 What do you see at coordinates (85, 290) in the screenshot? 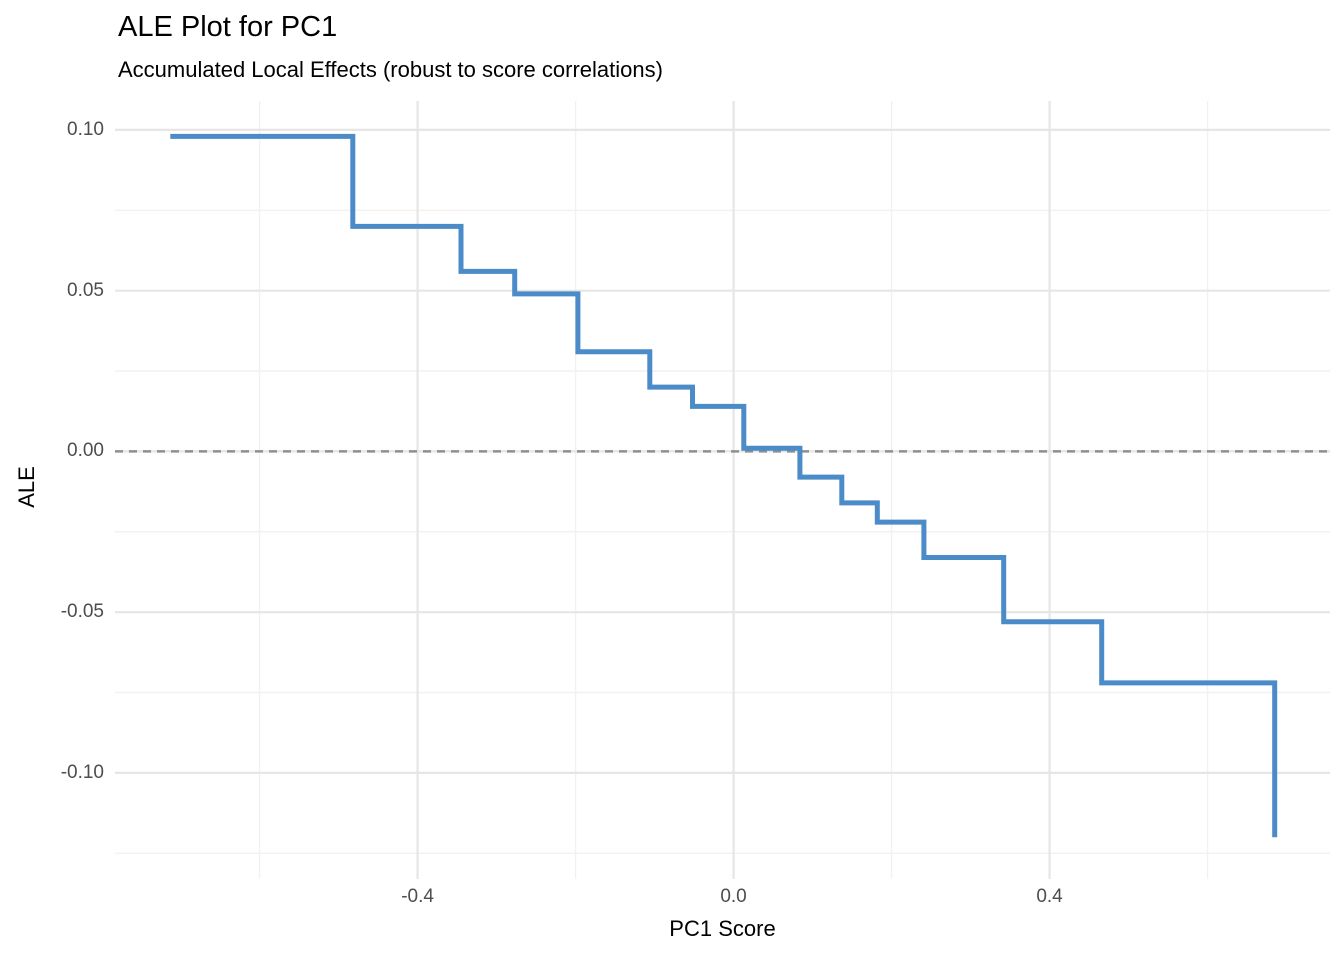
I see `y-tick-label: 0.05` at bounding box center [85, 290].